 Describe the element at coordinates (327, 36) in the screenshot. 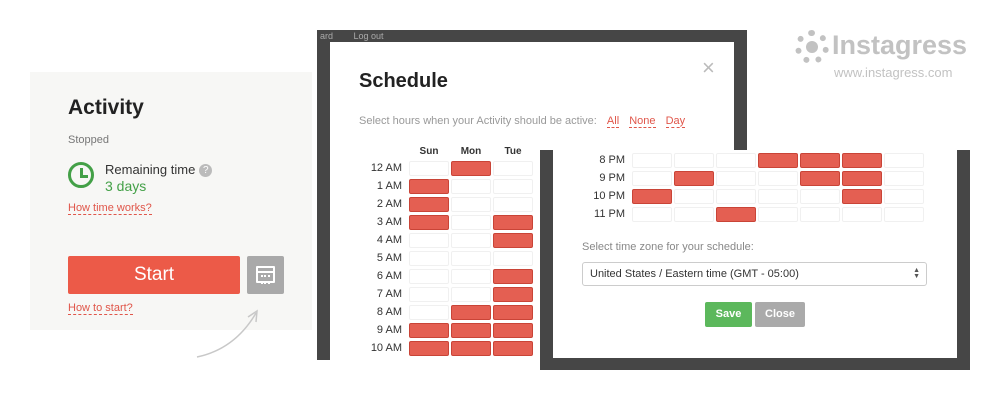

I see `nav-link: ard` at that location.